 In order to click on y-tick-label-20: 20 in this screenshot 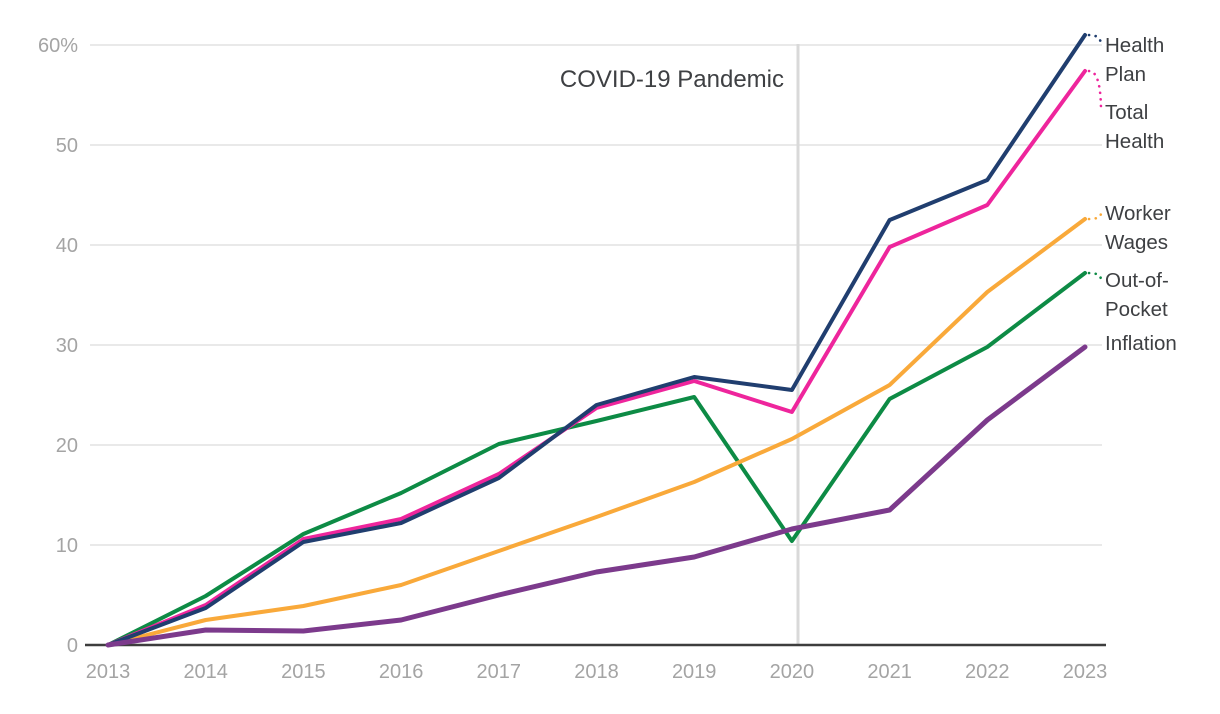, I will do `click(67, 446)`.